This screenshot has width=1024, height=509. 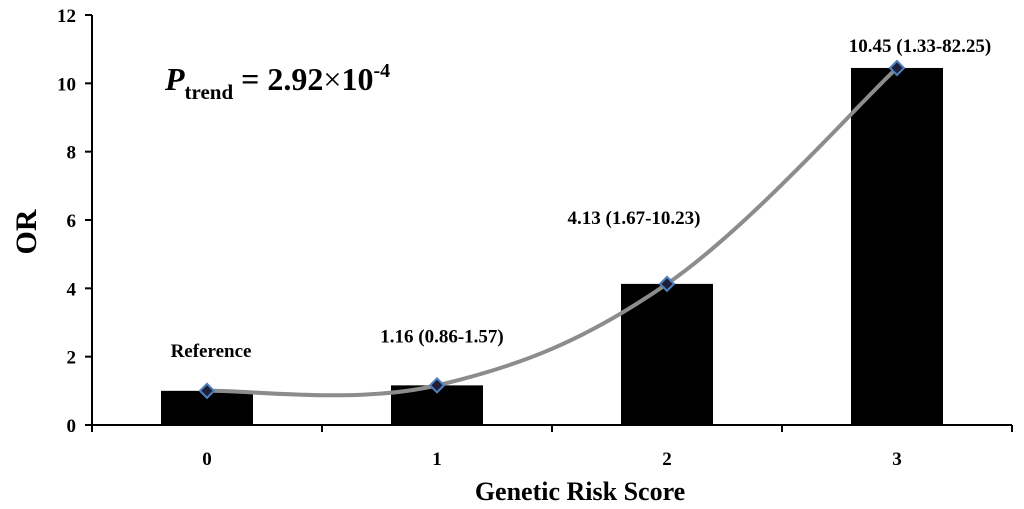 I want to click on x-tick-label: 3, so click(x=897, y=459).